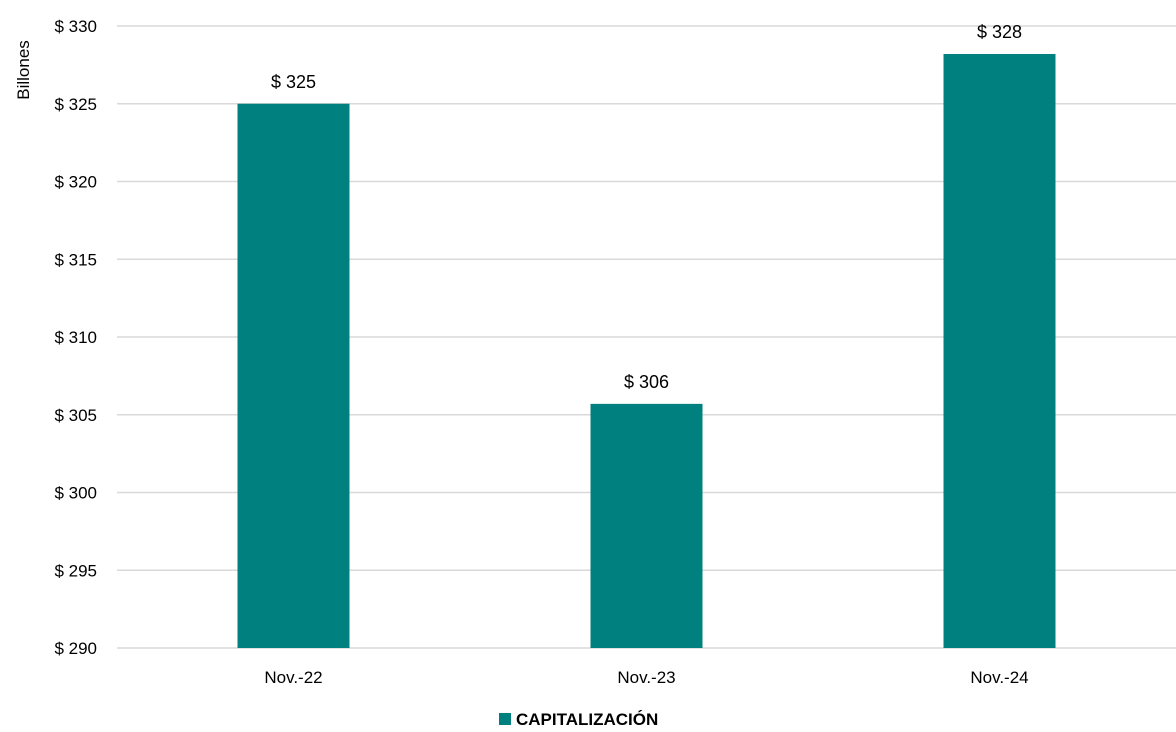 The image size is (1176, 732). Describe the element at coordinates (75, 104) in the screenshot. I see `y-tick-label: $ 325` at that location.